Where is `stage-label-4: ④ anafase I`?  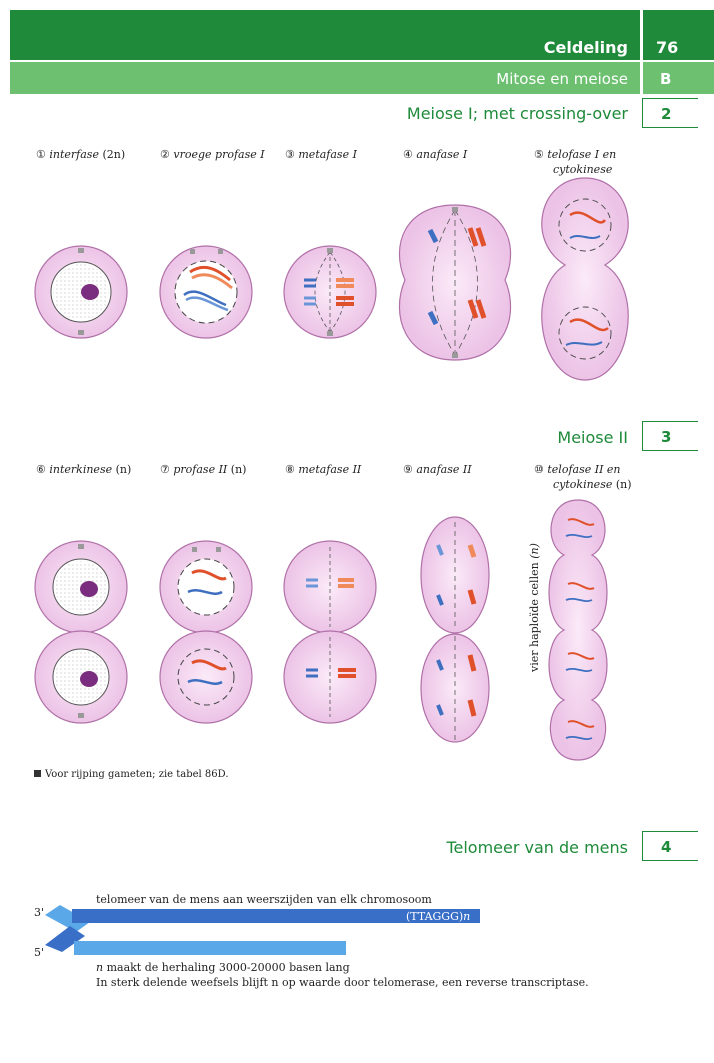 stage-label-4: ④ anafase I is located at coordinates (435, 154).